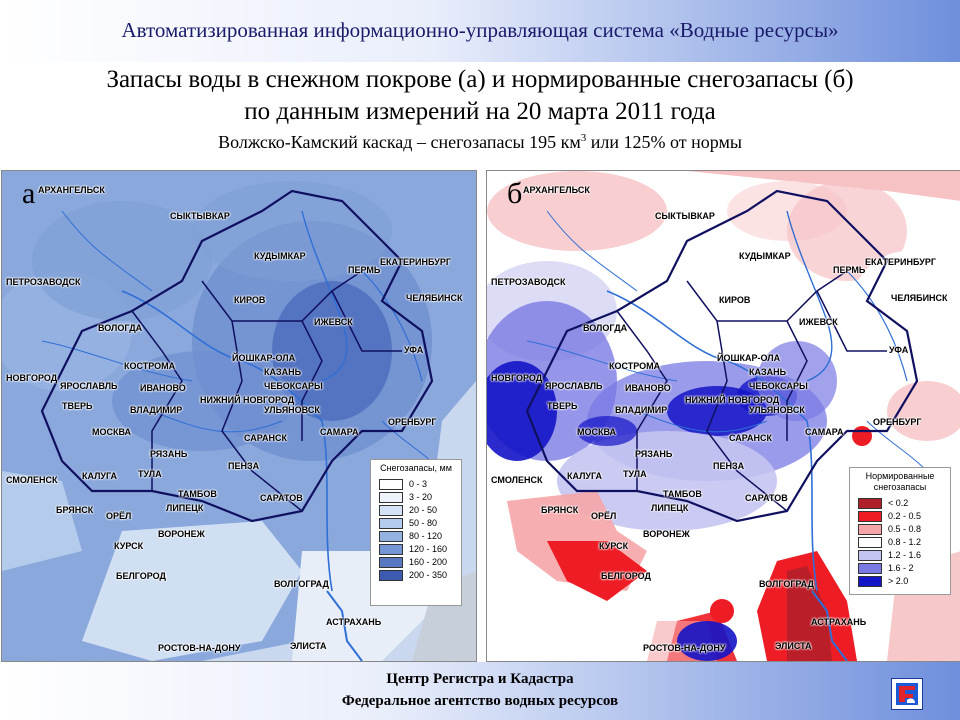 This screenshot has height=720, width=960. I want to click on legend-label: 1.6 - 2, so click(901, 568).